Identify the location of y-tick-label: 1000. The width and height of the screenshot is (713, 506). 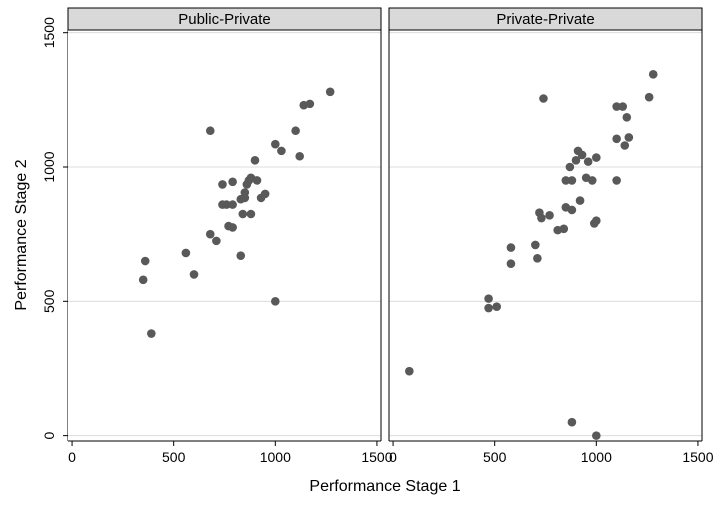
(49, 166).